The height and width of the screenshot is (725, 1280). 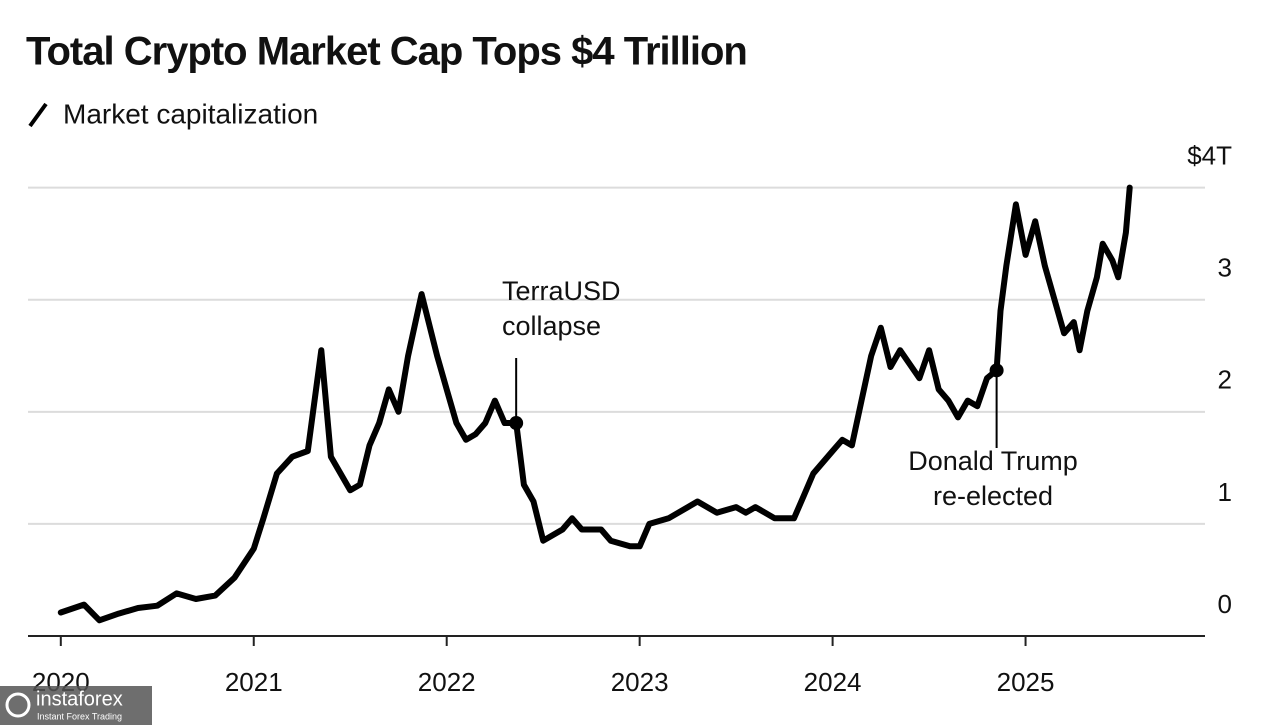 What do you see at coordinates (1209, 156) in the screenshot?
I see `y-tick-label: $4T` at bounding box center [1209, 156].